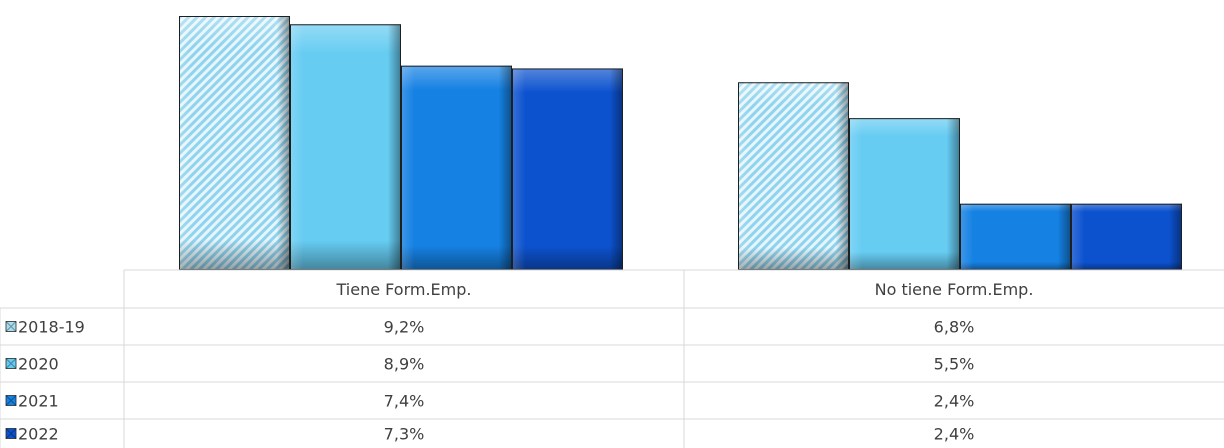  I want to click on category-label: No tiene Form.Emp., so click(954, 289).